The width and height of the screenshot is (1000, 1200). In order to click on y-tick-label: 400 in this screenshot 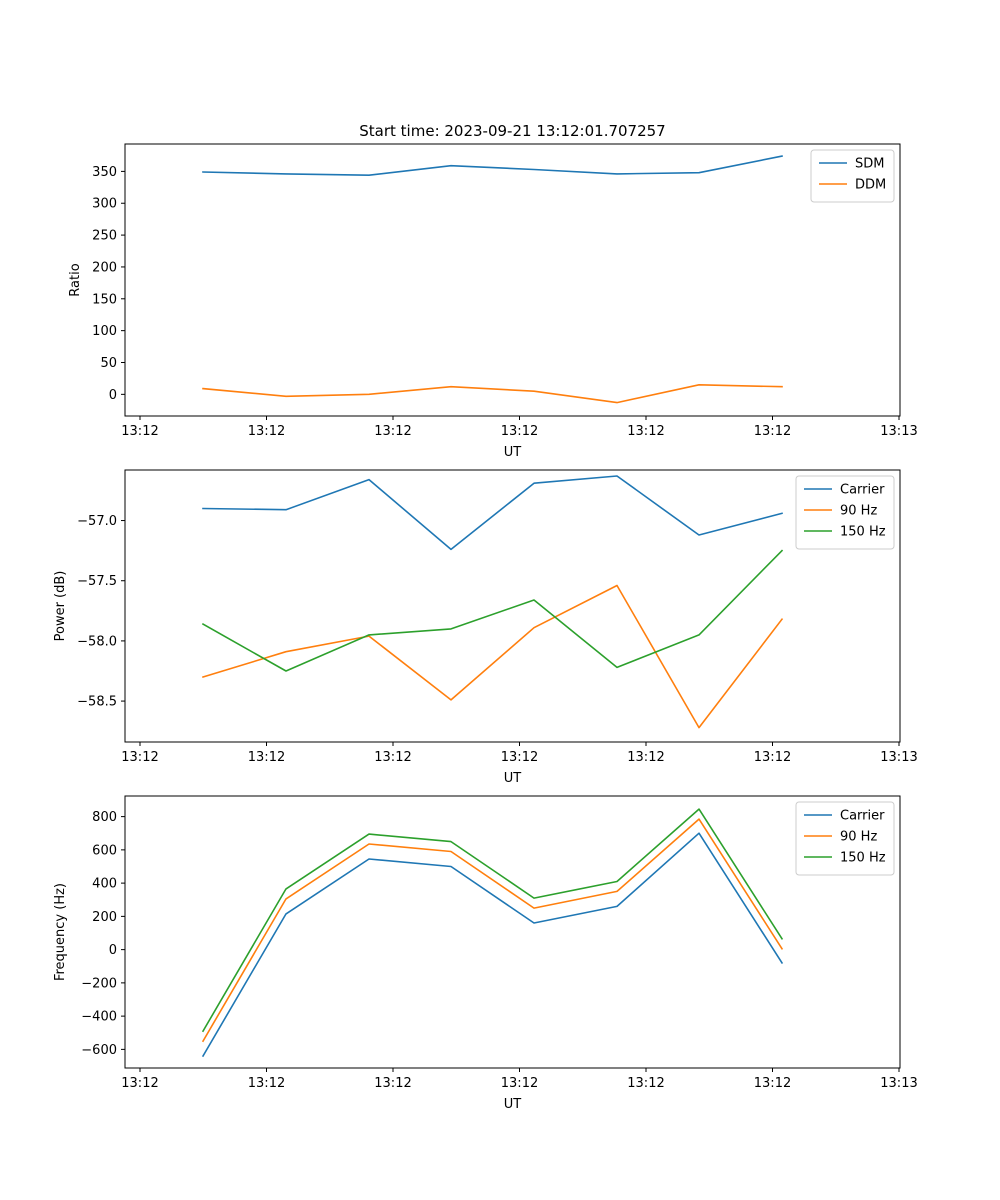, I will do `click(104, 884)`.